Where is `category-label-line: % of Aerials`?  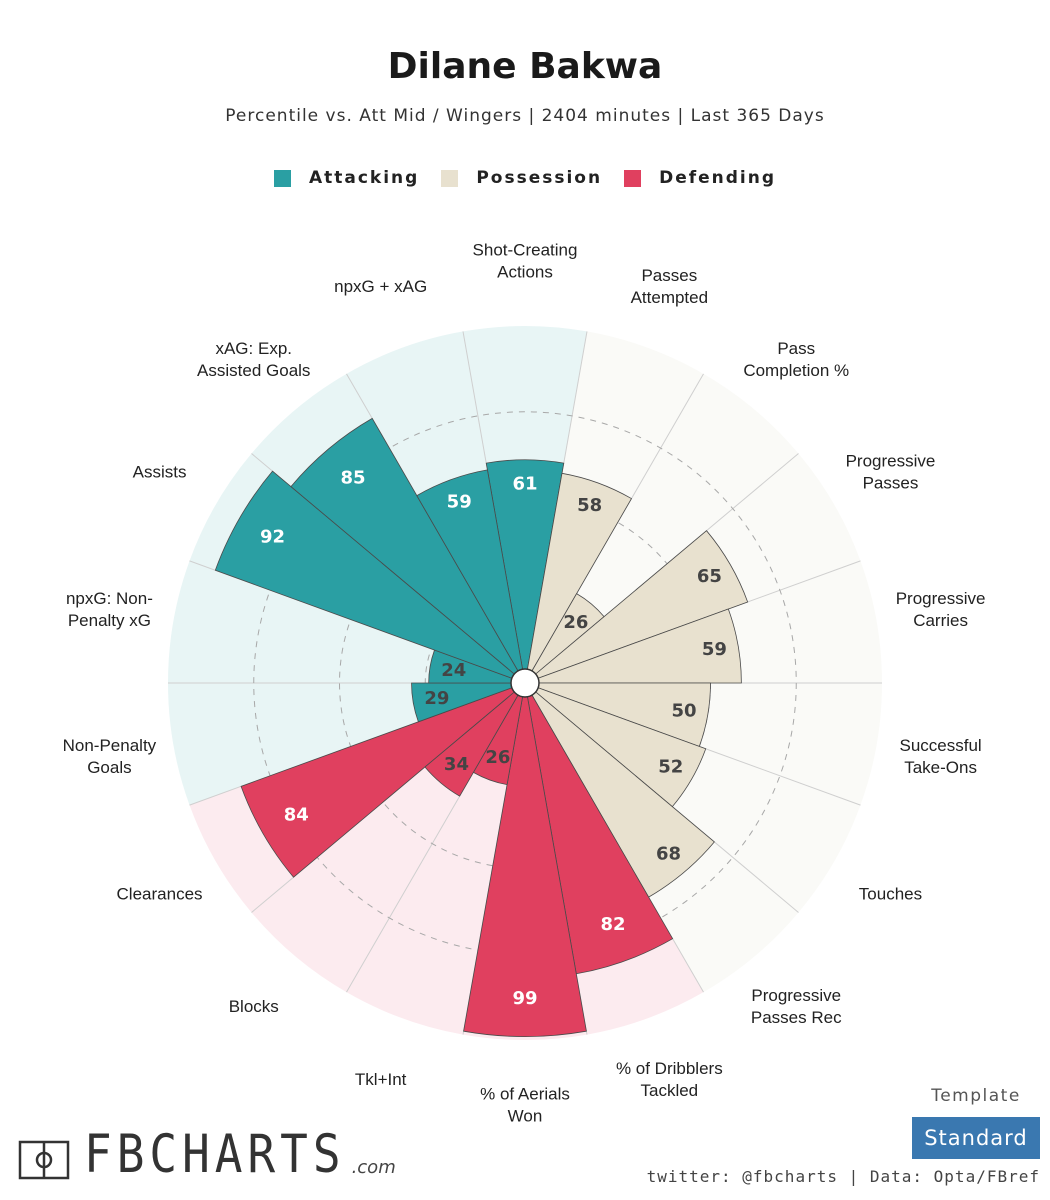
category-label-line: % of Aerials is located at coordinates (525, 1094).